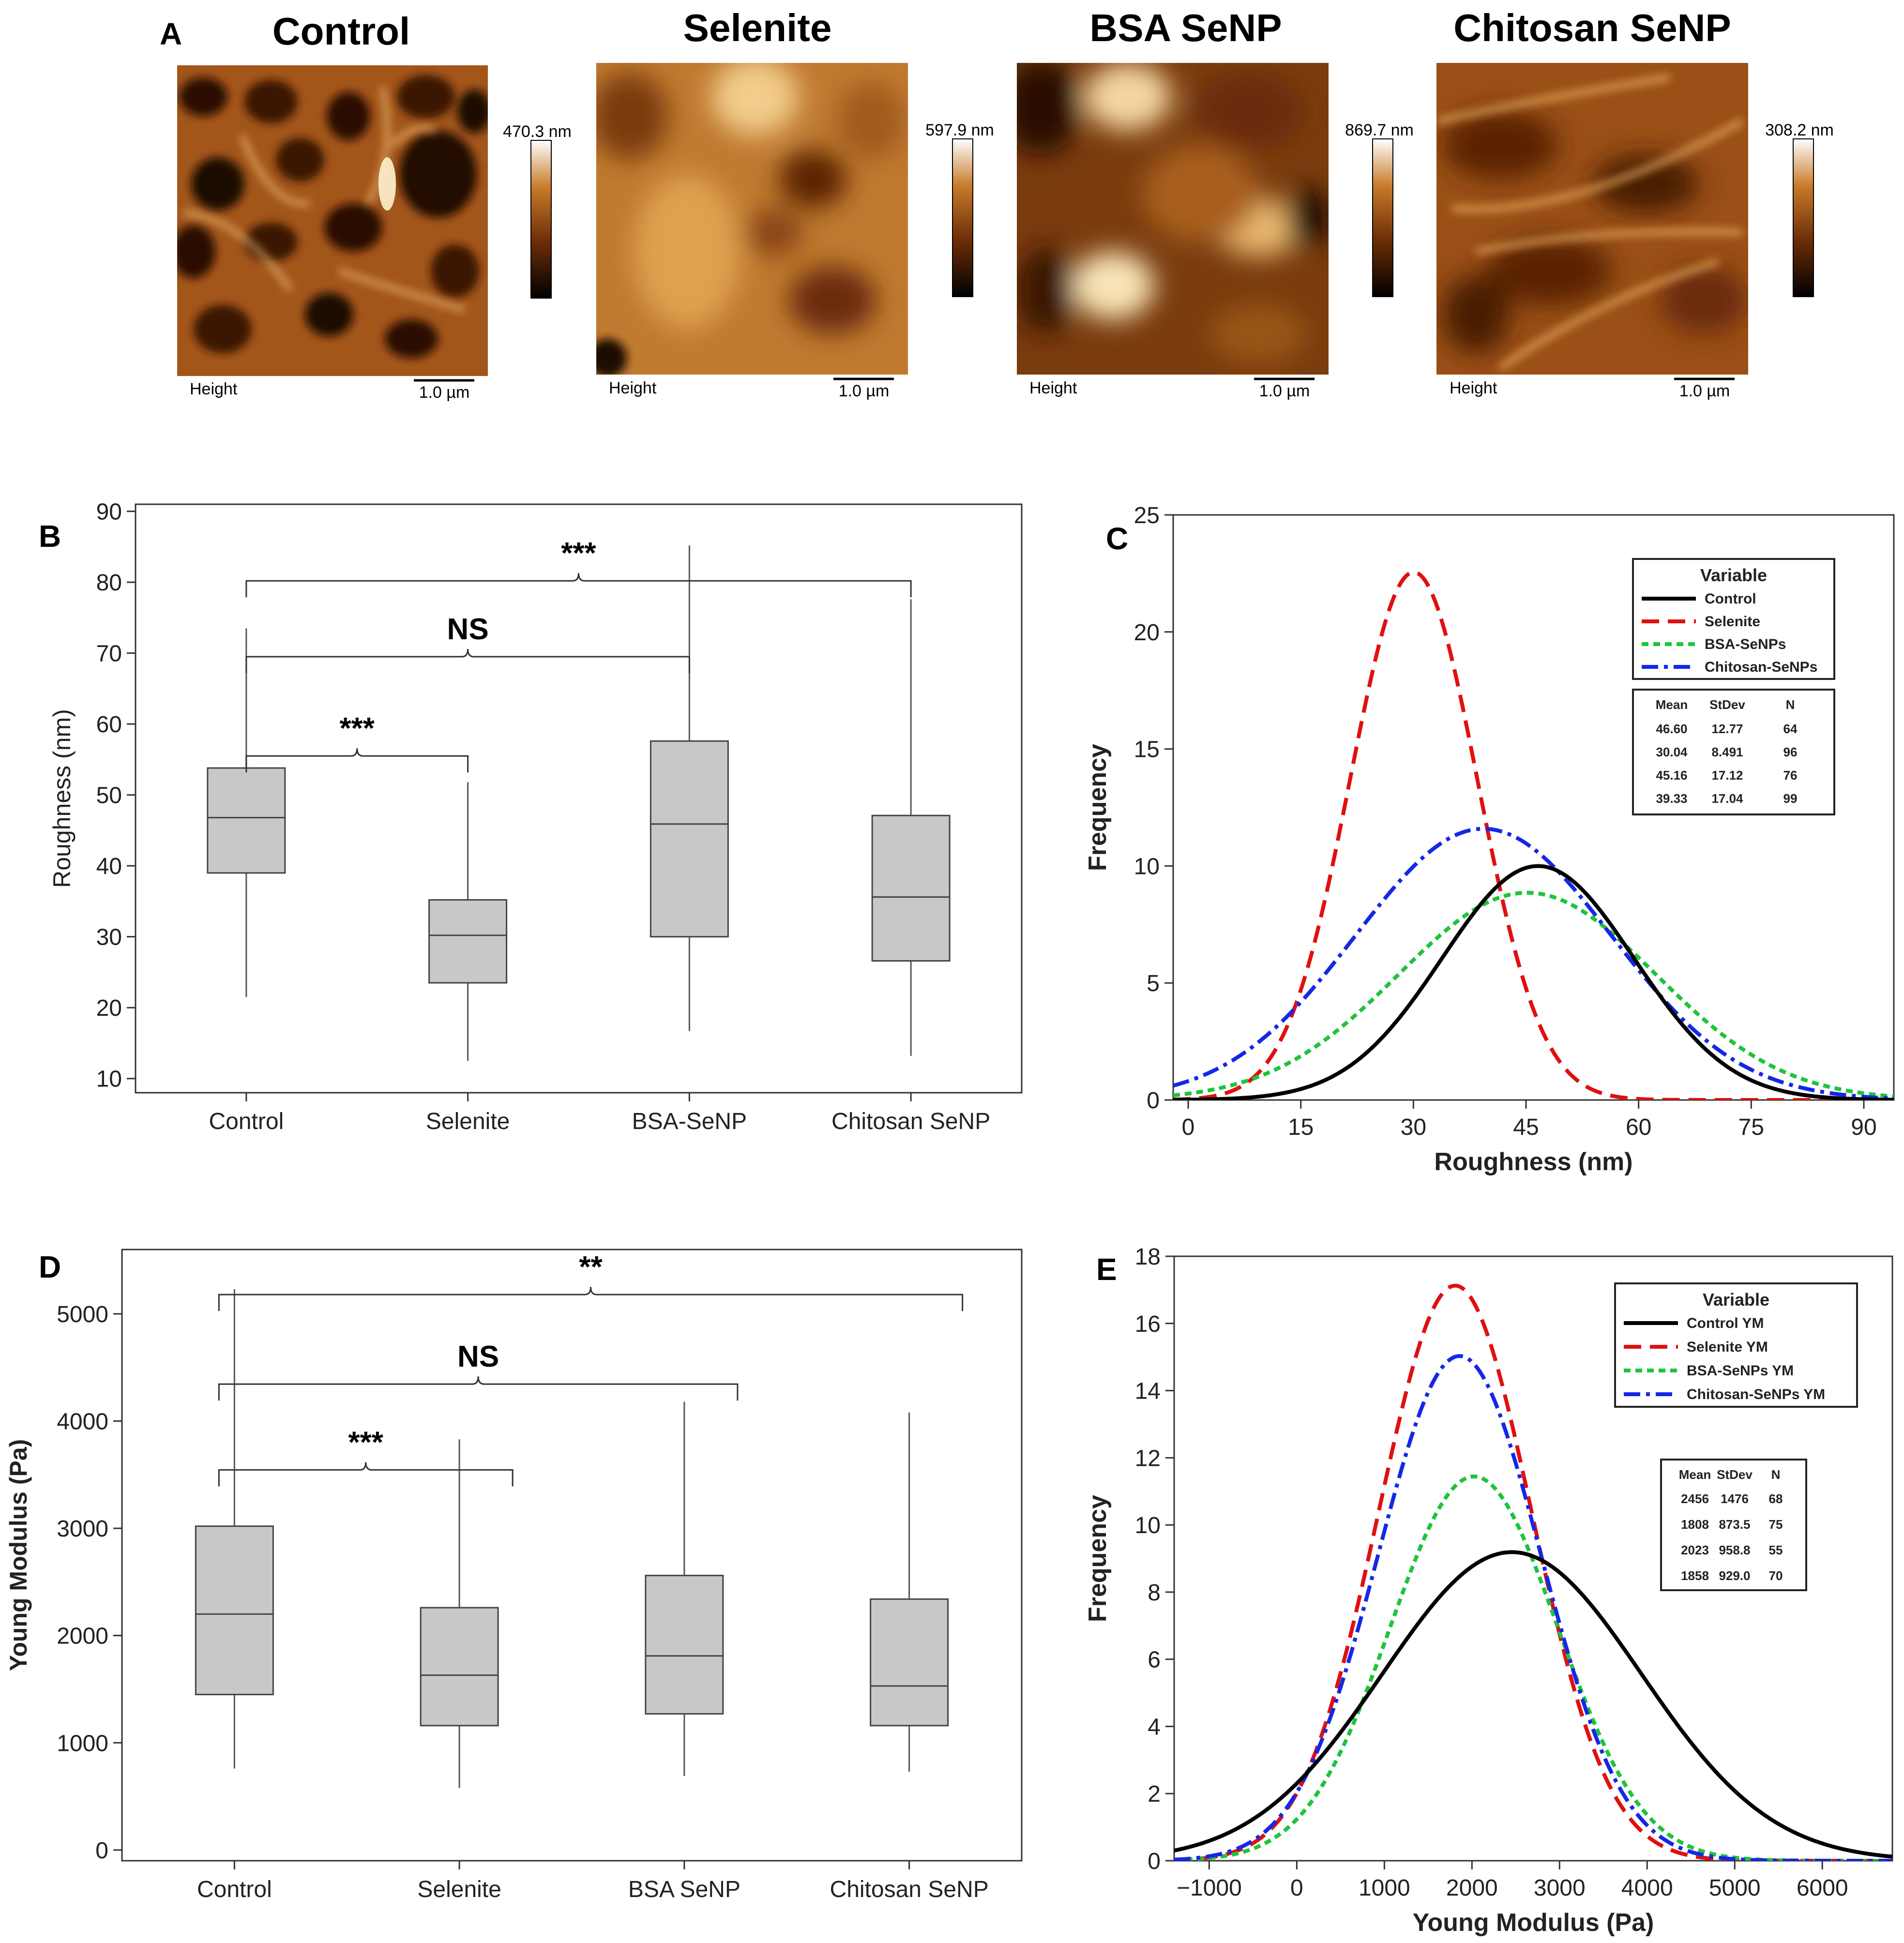 Image resolution: width=1904 pixels, height=1943 pixels. What do you see at coordinates (1526, 1127) in the screenshot?
I see `x-tick-label: 45` at bounding box center [1526, 1127].